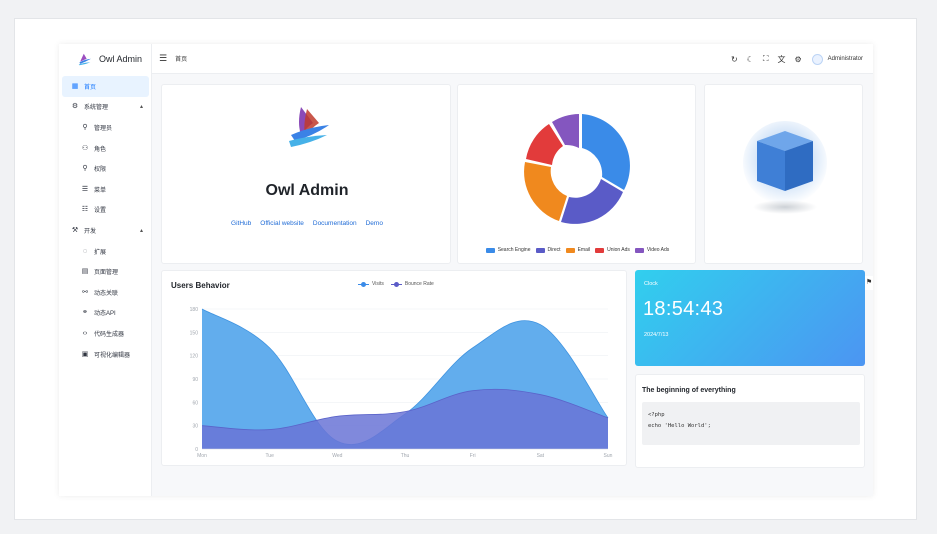 The width and height of the screenshot is (937, 534). What do you see at coordinates (750, 59) in the screenshot?
I see `dark-mode-icon: ☾` at bounding box center [750, 59].